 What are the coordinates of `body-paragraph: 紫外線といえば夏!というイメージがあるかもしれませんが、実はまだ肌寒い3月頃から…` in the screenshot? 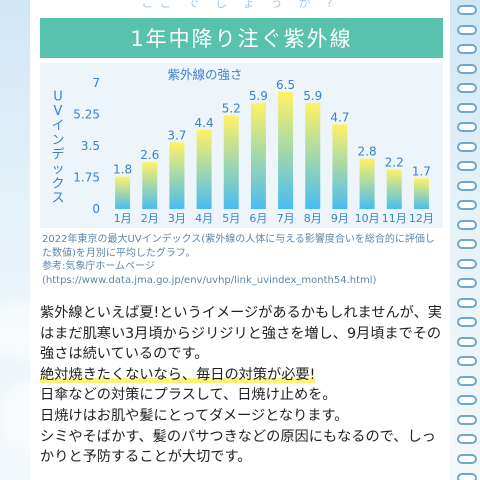 It's located at (241, 334).